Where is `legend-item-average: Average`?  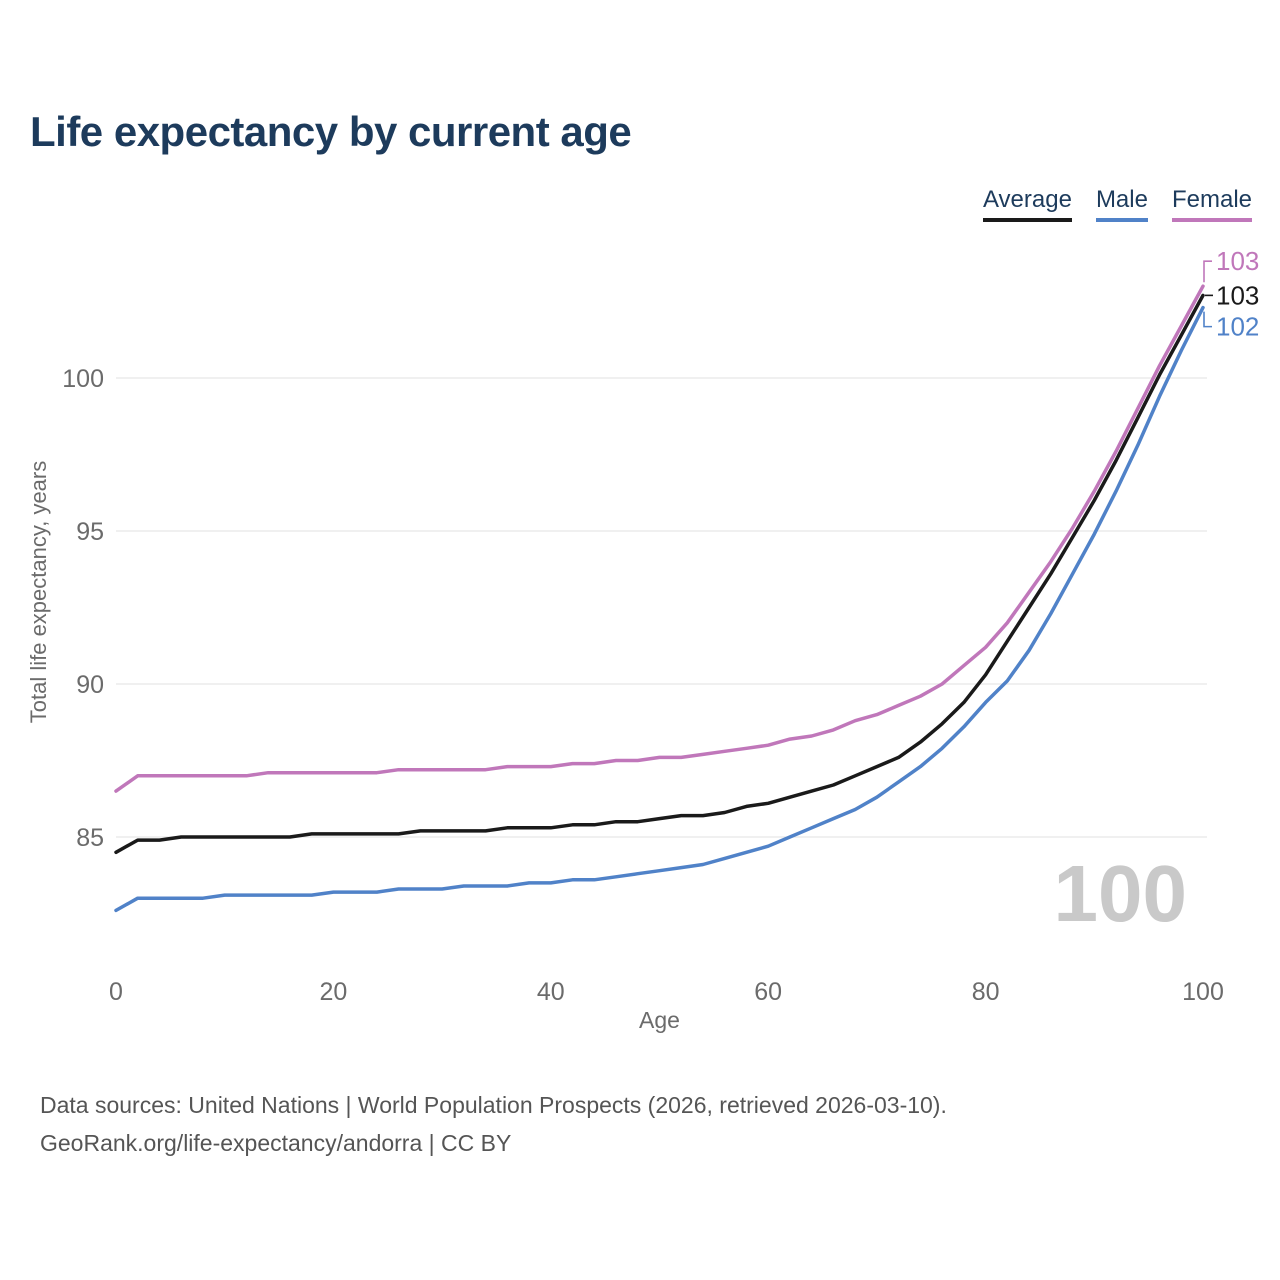 legend-item-average: Average is located at coordinates (1027, 204).